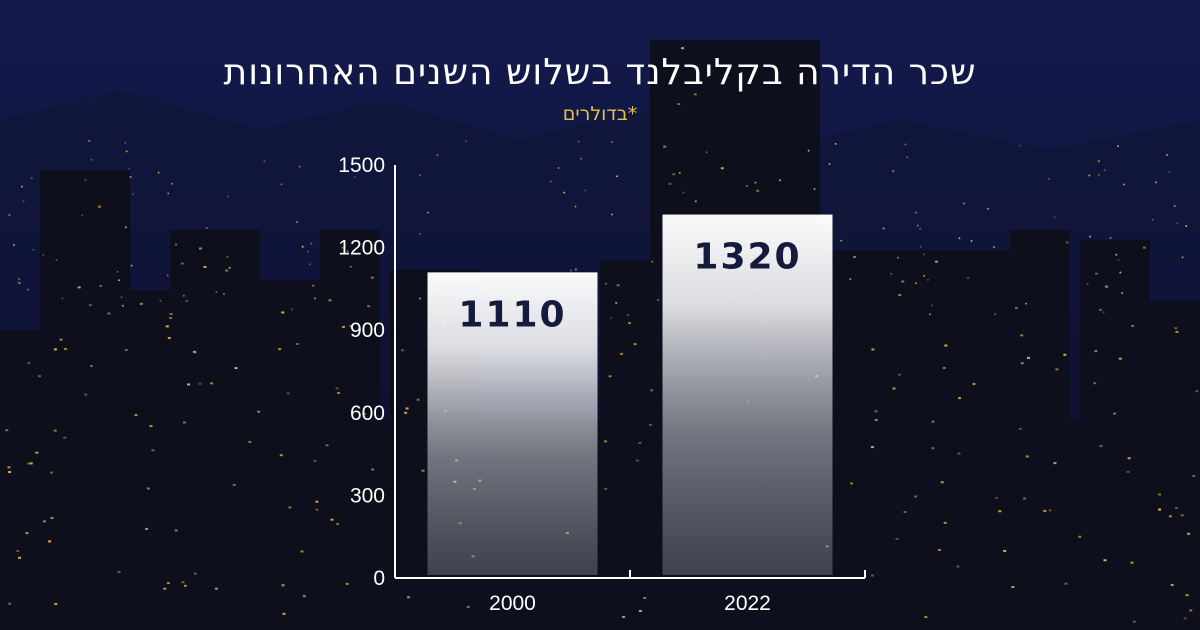 This screenshot has width=1200, height=630. I want to click on y-tick-label: 300, so click(367, 495).